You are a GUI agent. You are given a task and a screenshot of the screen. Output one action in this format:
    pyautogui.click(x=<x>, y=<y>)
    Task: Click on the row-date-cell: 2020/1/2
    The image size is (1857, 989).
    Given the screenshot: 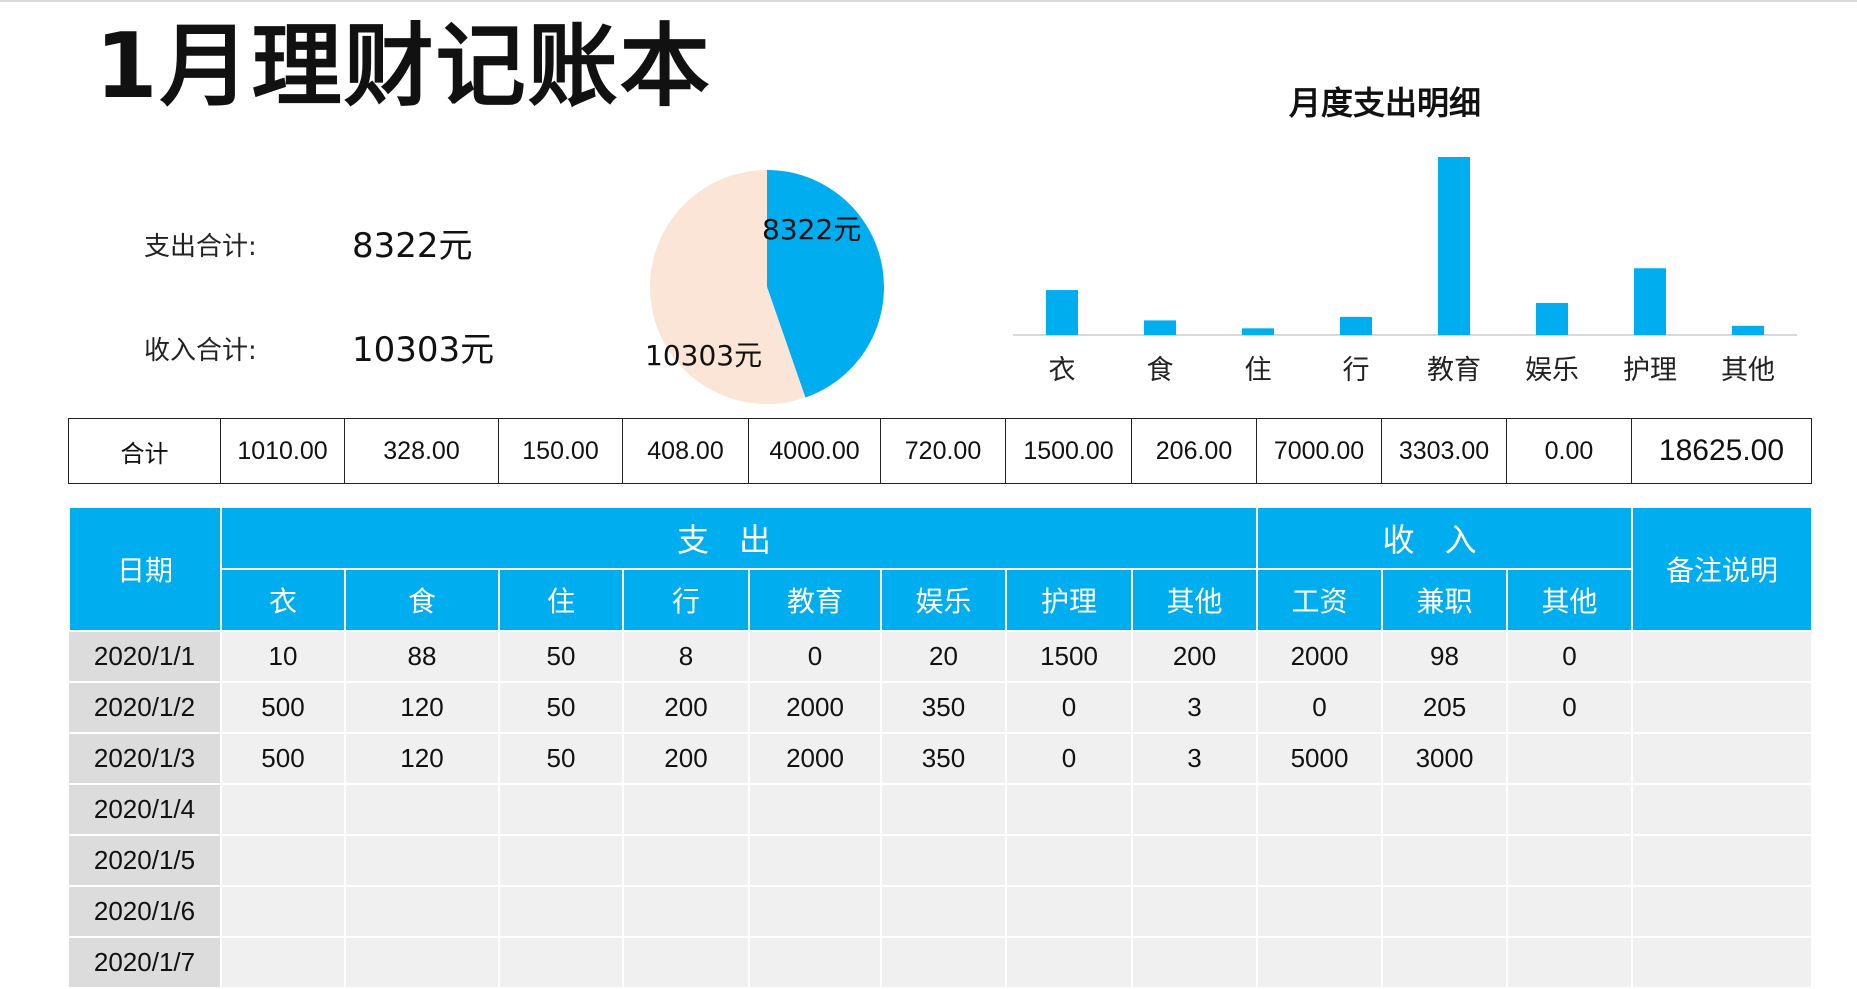 What is the action you would take?
    pyautogui.click(x=145, y=708)
    